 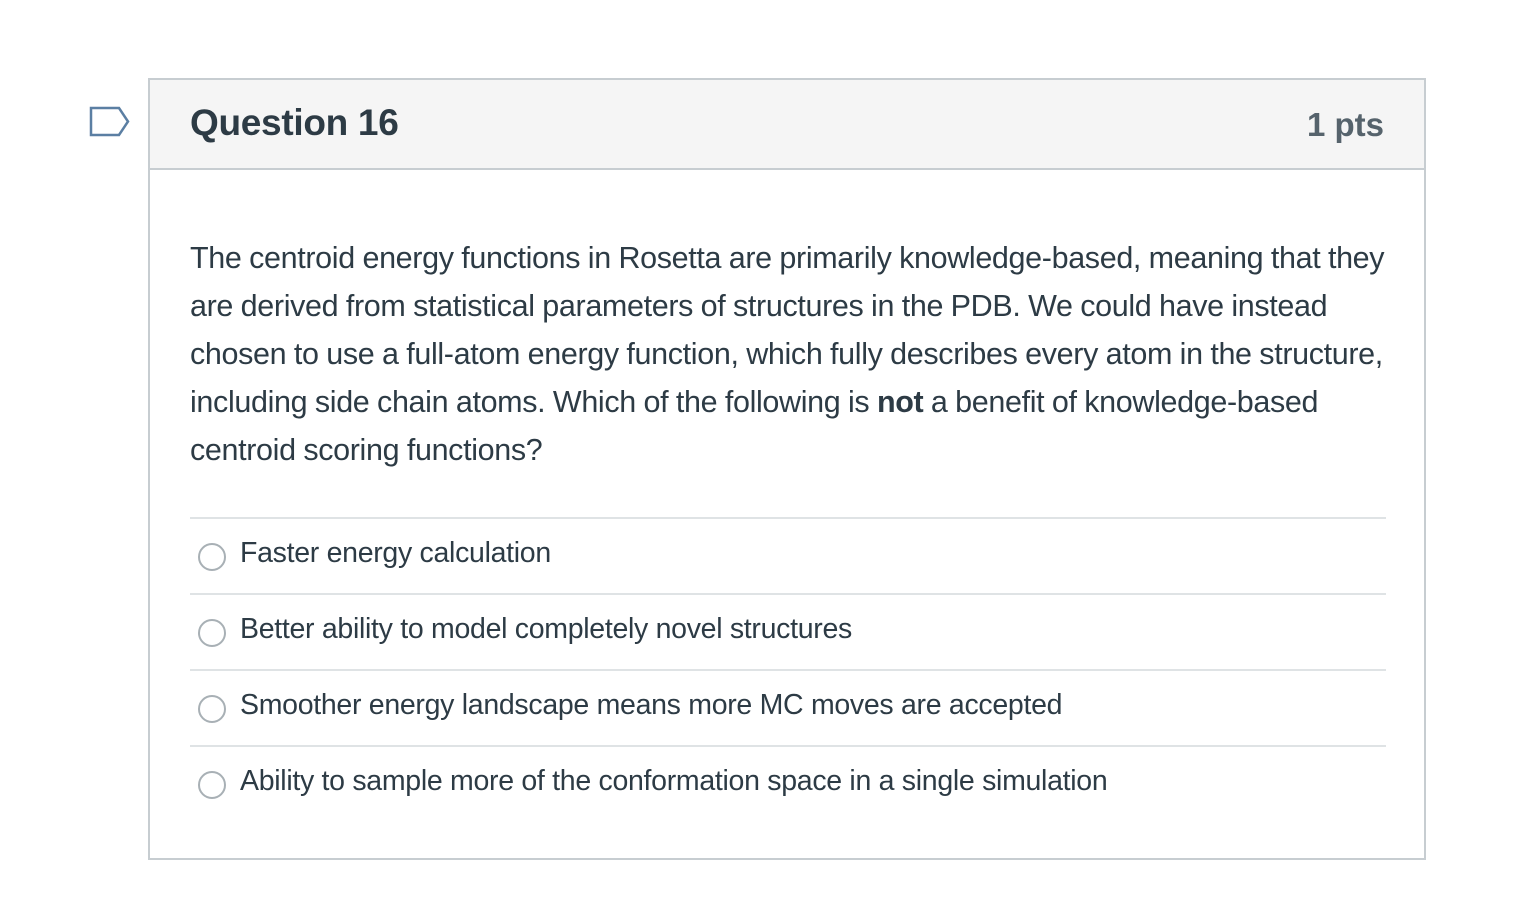 What do you see at coordinates (900, 402) in the screenshot?
I see `question-text-emphasis: not` at bounding box center [900, 402].